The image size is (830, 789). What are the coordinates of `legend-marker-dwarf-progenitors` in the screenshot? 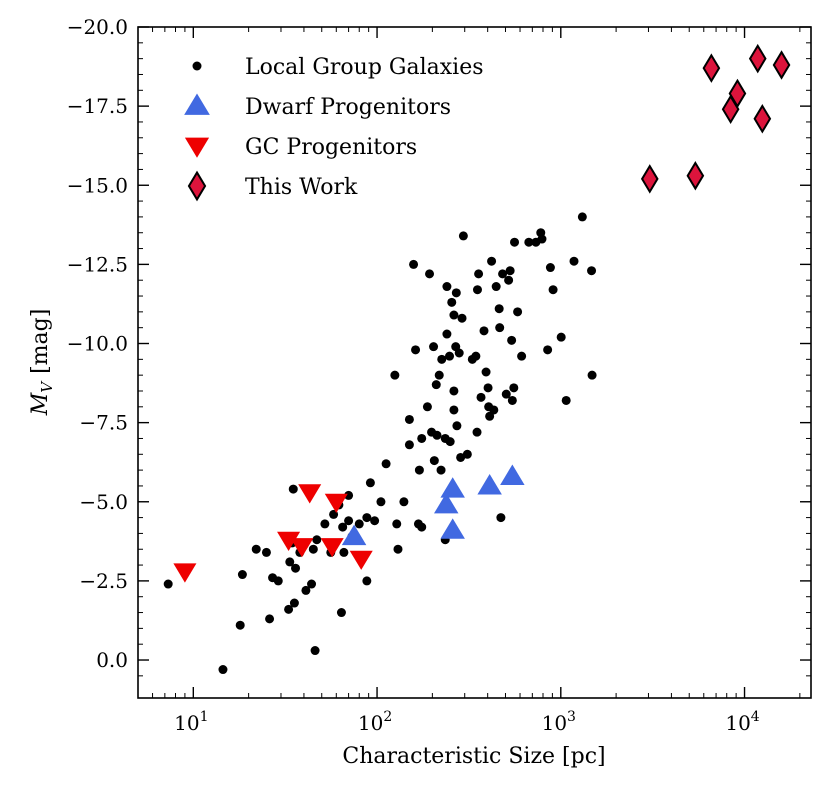 It's located at (197, 104).